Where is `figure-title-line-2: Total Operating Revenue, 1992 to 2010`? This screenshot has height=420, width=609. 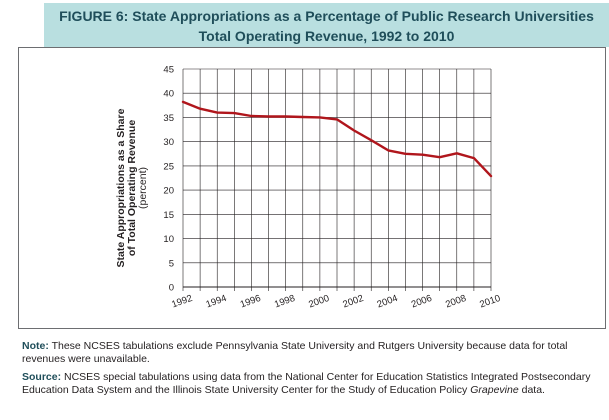
figure-title-line-2: Total Operating Revenue, 1992 to 2010 is located at coordinates (326, 36).